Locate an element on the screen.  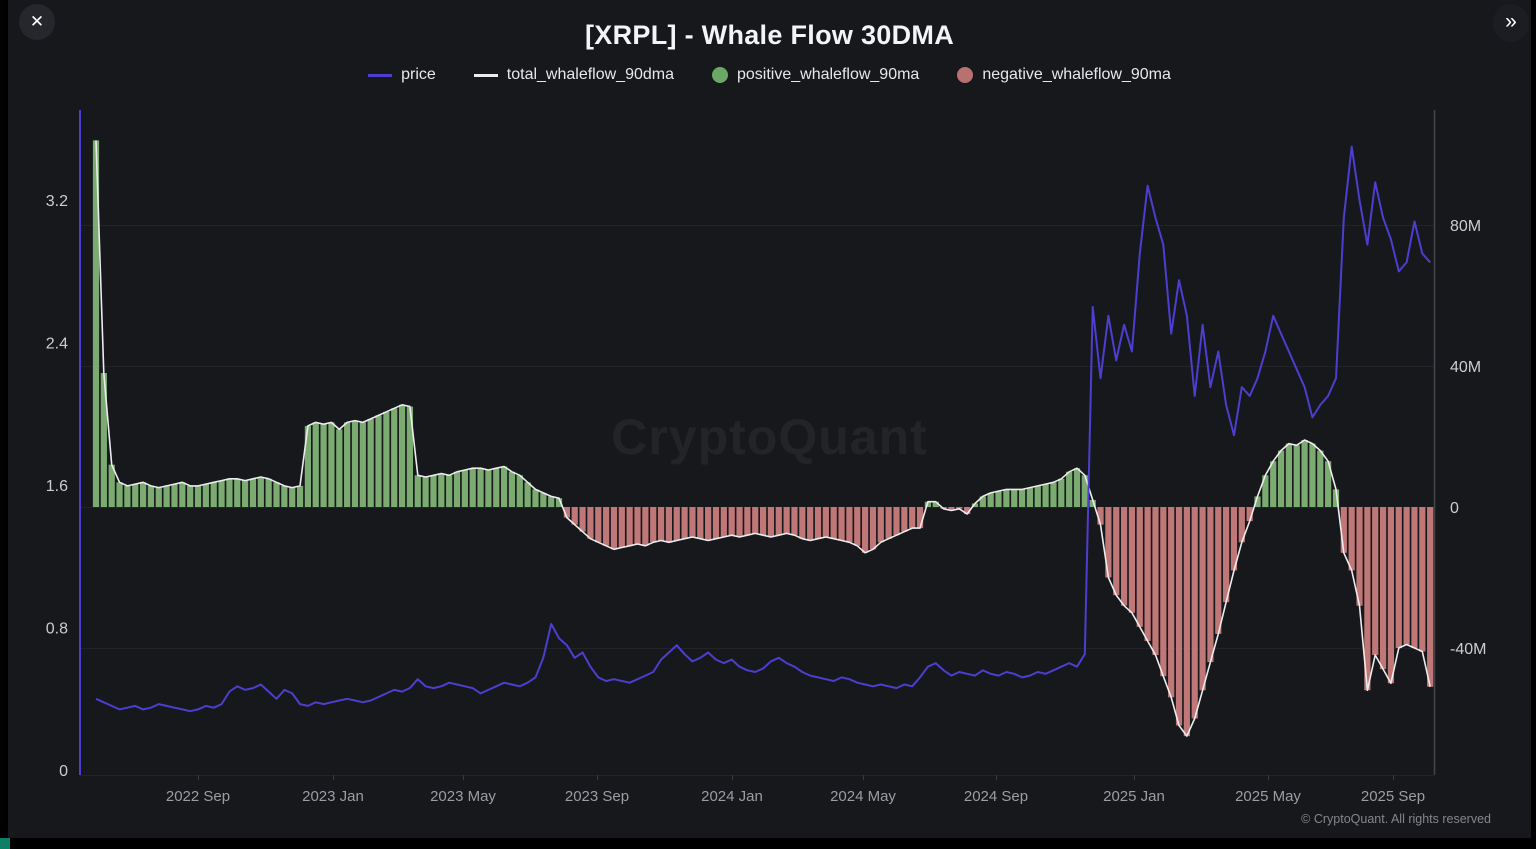
positive_whaleflow_90ma-marker-icon is located at coordinates (720, 75).